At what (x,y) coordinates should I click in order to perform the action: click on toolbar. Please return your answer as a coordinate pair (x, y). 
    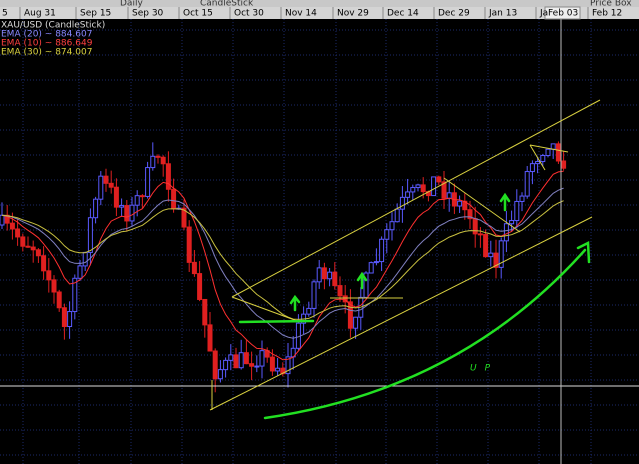
    Looking at the image, I should click on (319, 3).